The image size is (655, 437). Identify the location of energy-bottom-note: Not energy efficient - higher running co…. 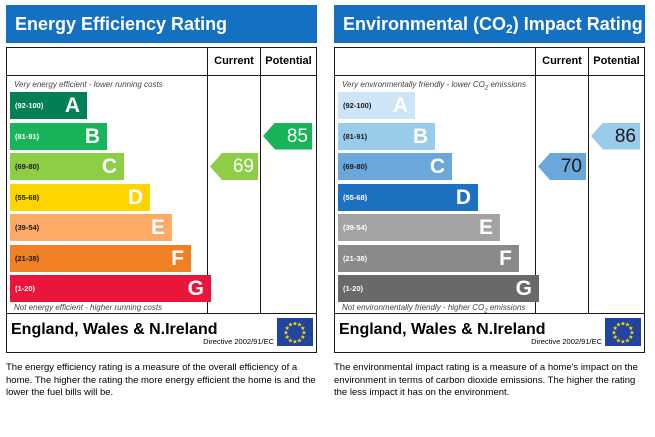
(88, 307).